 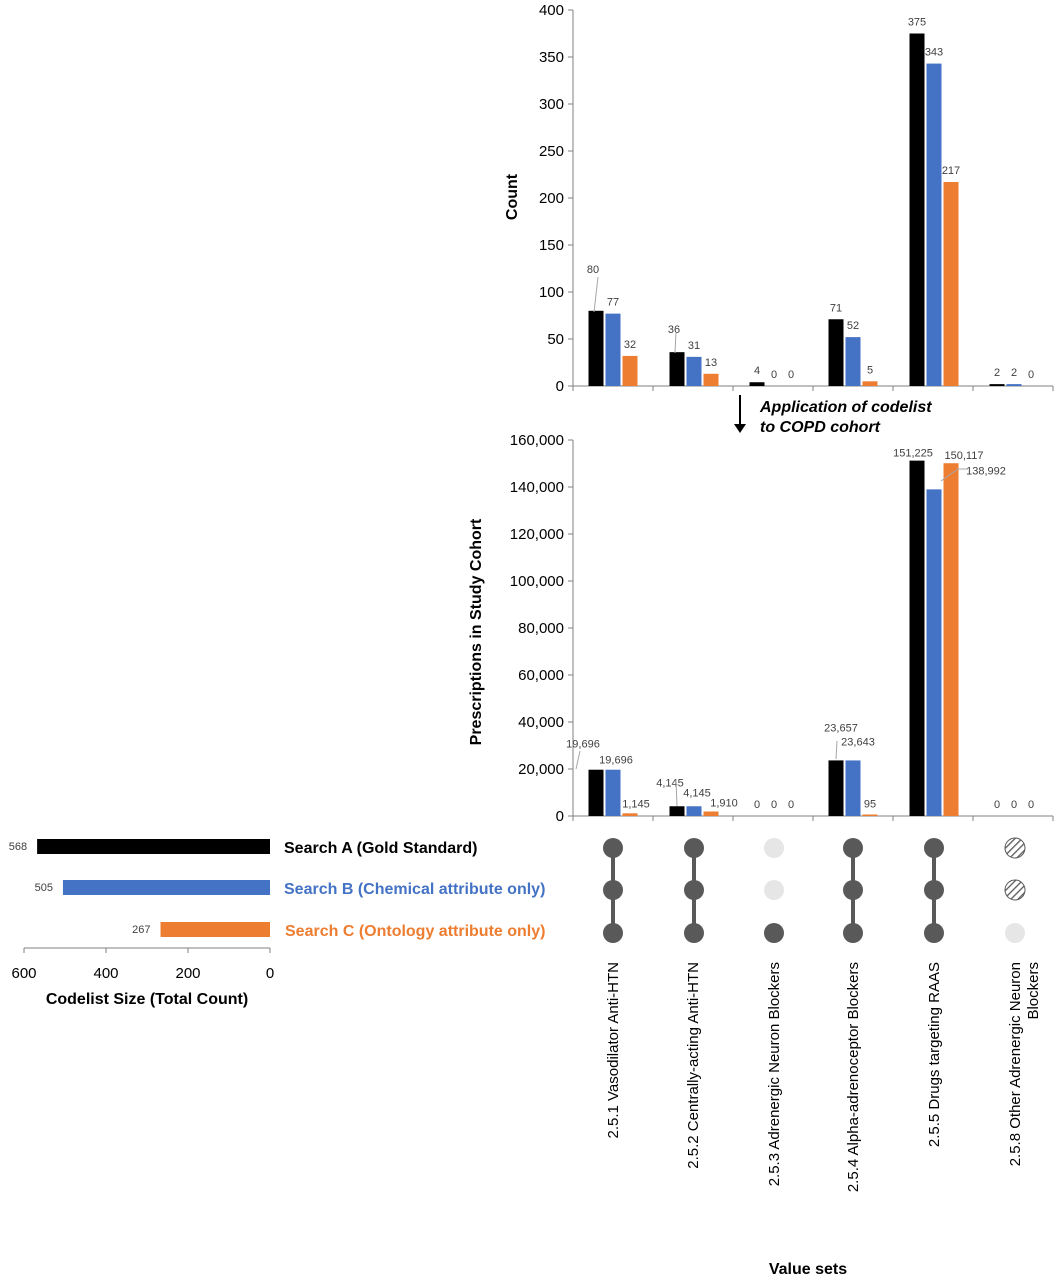 What do you see at coordinates (845, 407) in the screenshot?
I see `annotation-line-1: Application of codelist` at bounding box center [845, 407].